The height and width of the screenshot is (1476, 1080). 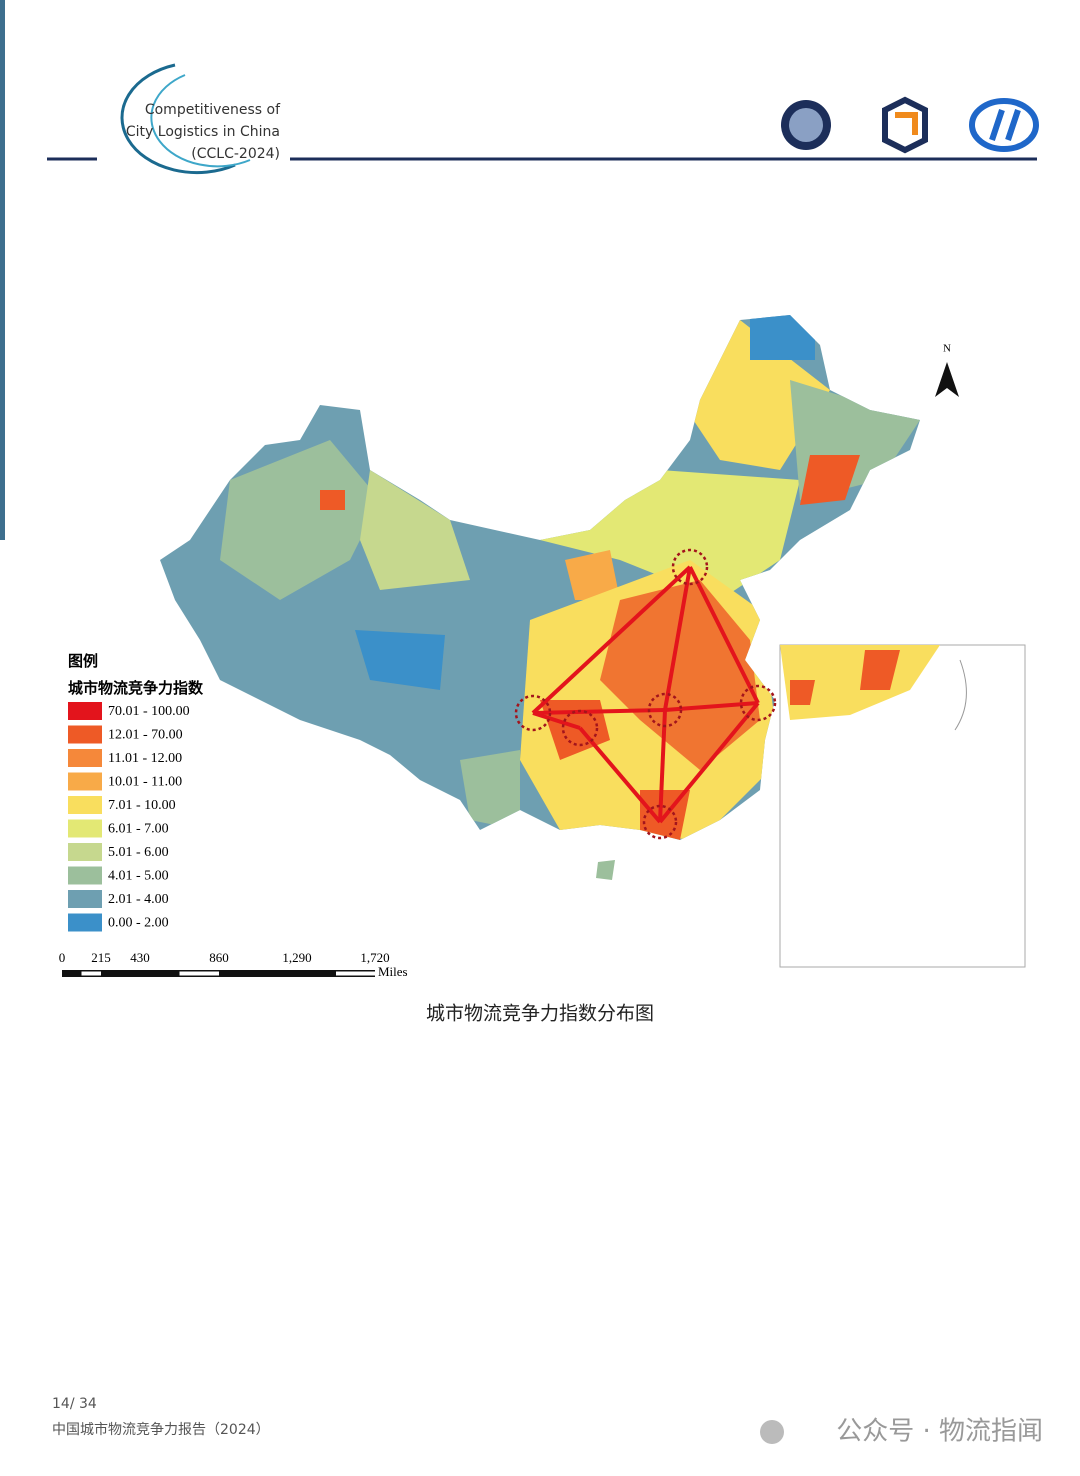 I want to click on scale-label: 860, so click(x=219, y=957).